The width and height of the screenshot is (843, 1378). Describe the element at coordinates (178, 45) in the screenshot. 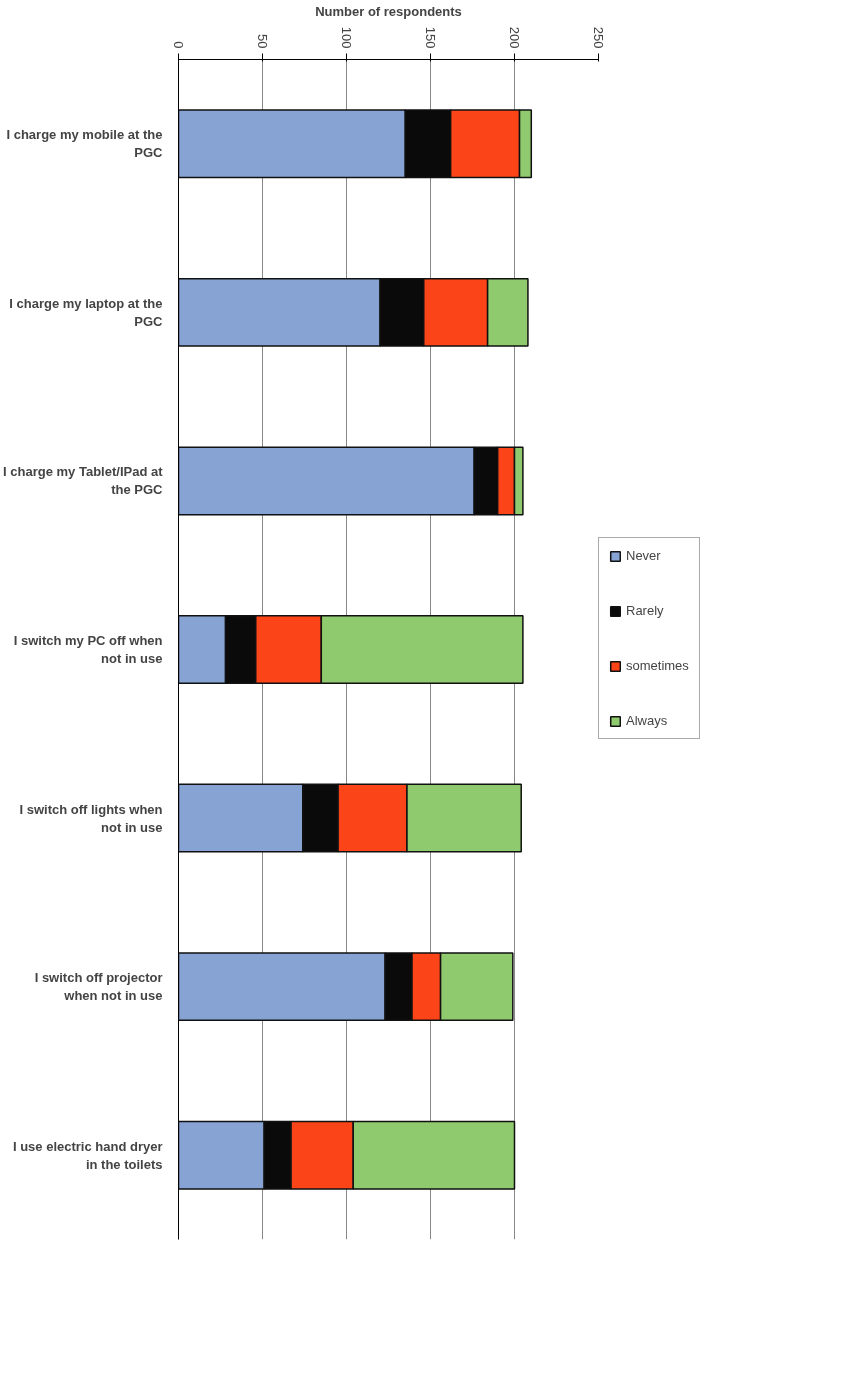

I see `x-tick-label: 0` at that location.